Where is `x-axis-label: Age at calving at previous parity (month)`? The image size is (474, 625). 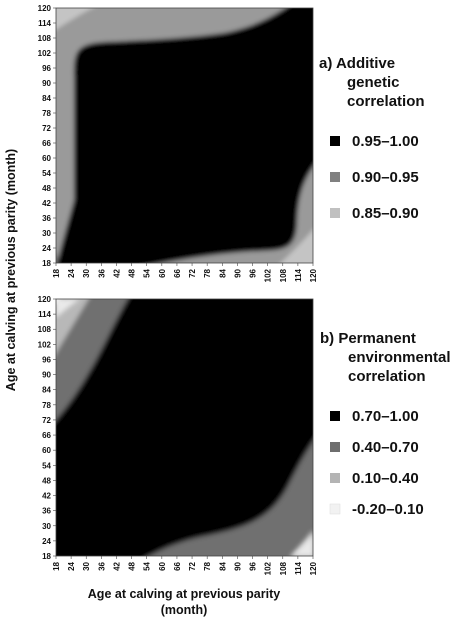 x-axis-label: Age at calving at previous parity (month) is located at coordinates (184, 602).